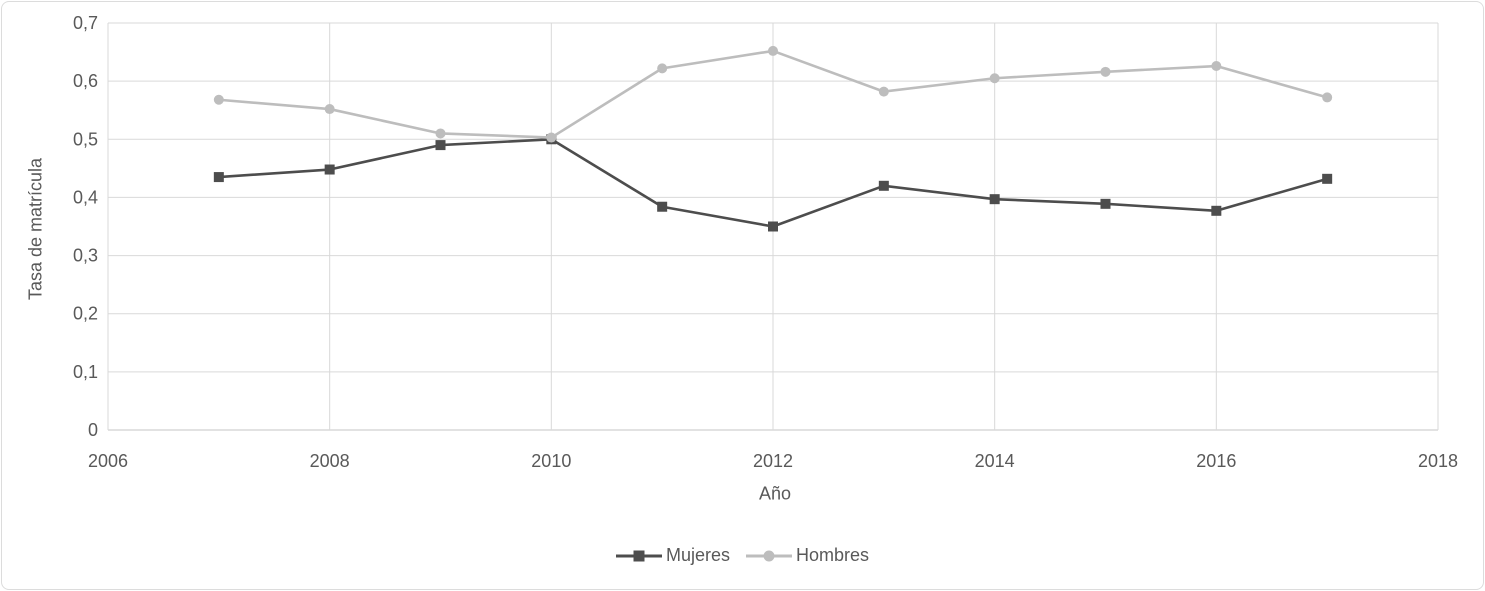  Describe the element at coordinates (85, 372) in the screenshot. I see `y-tick-label: 0,1` at that location.